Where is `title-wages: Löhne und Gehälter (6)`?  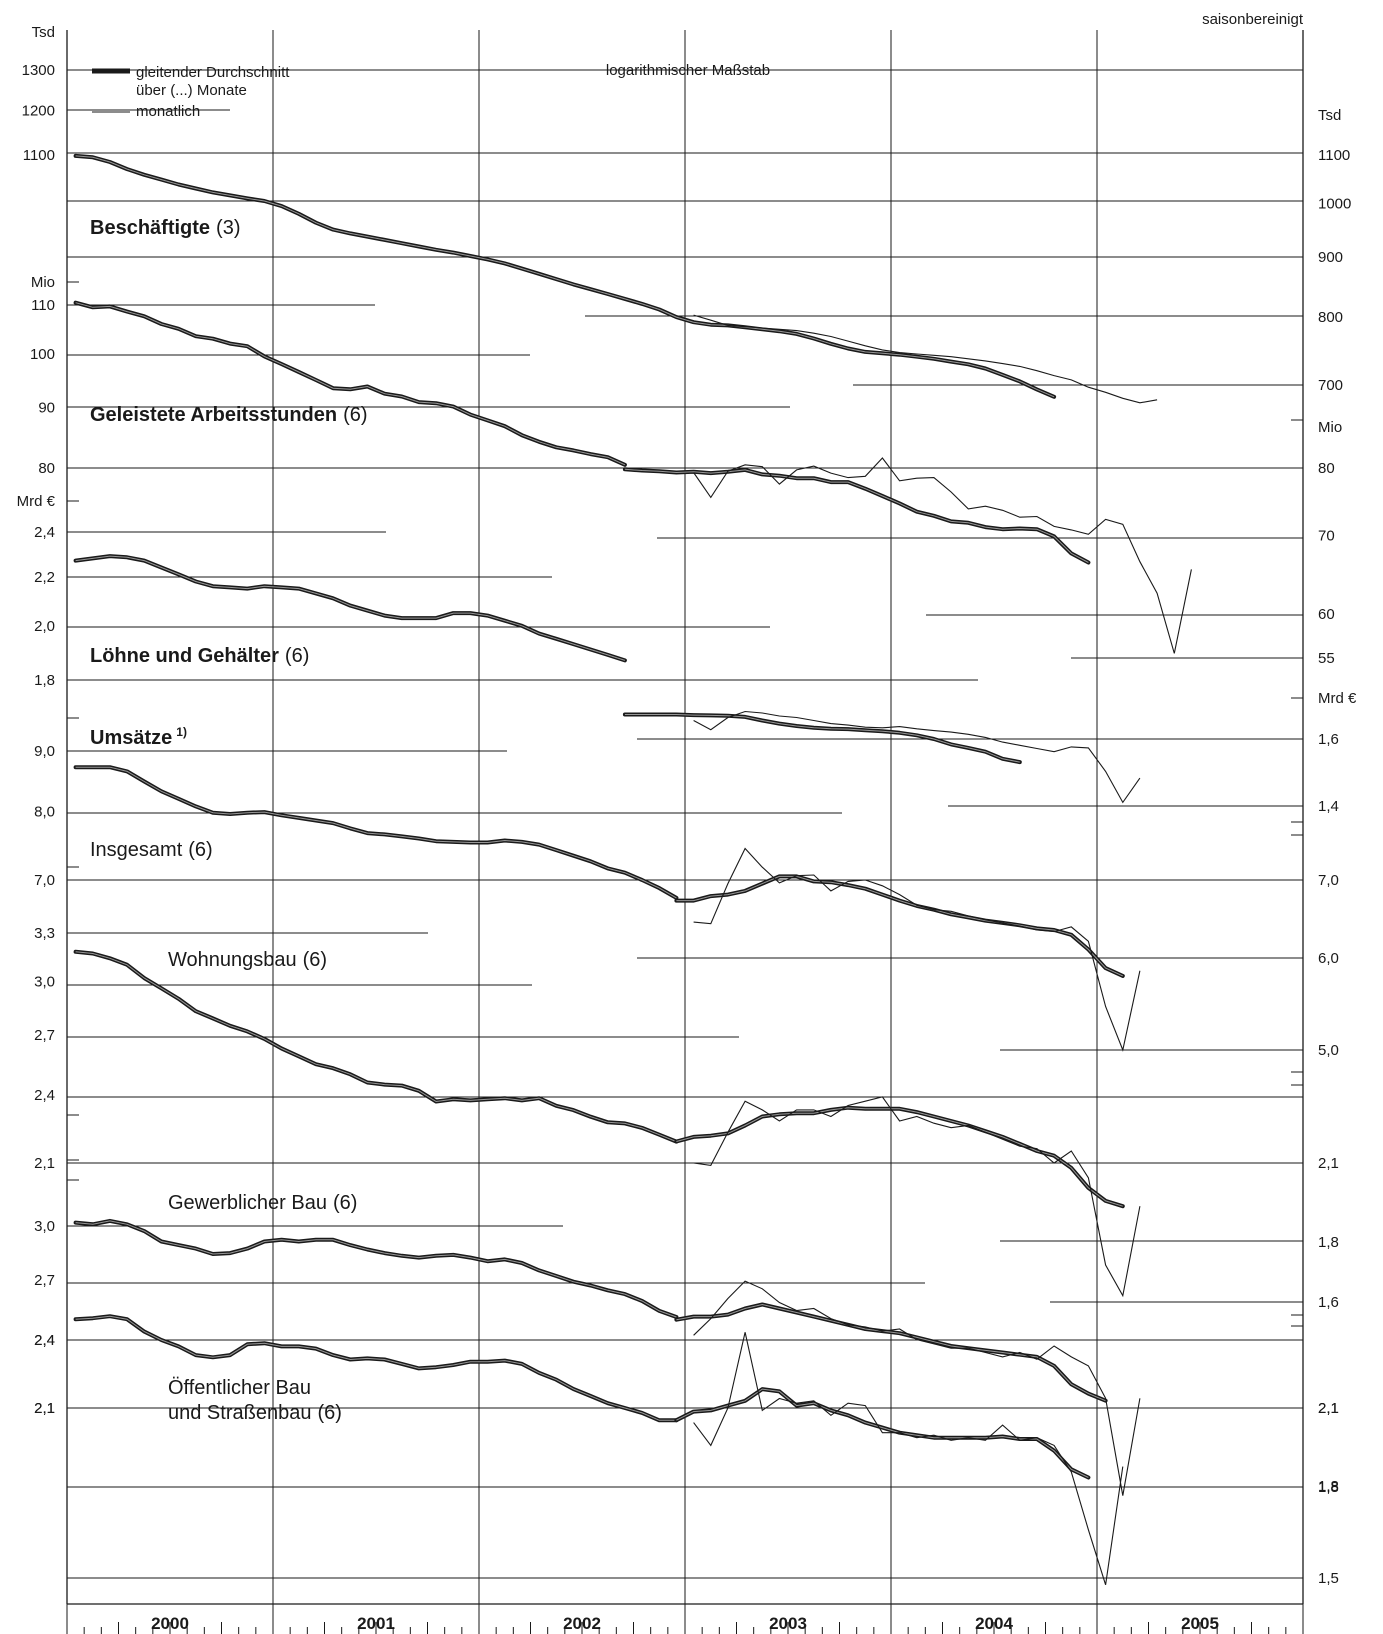 title-wages: Löhne und Gehälter (6) is located at coordinates (199, 656).